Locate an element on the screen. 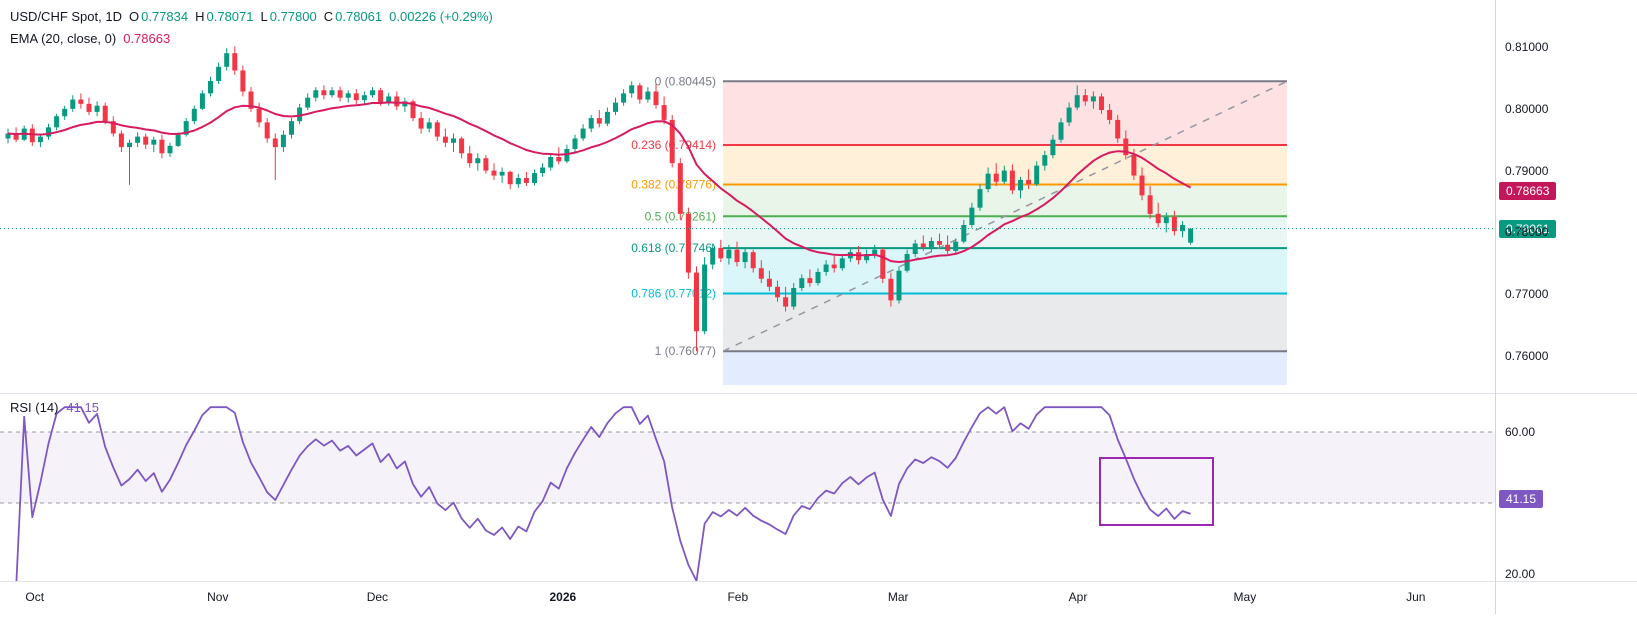 The image size is (1637, 641). fib-extension-band is located at coordinates (1005, 368).